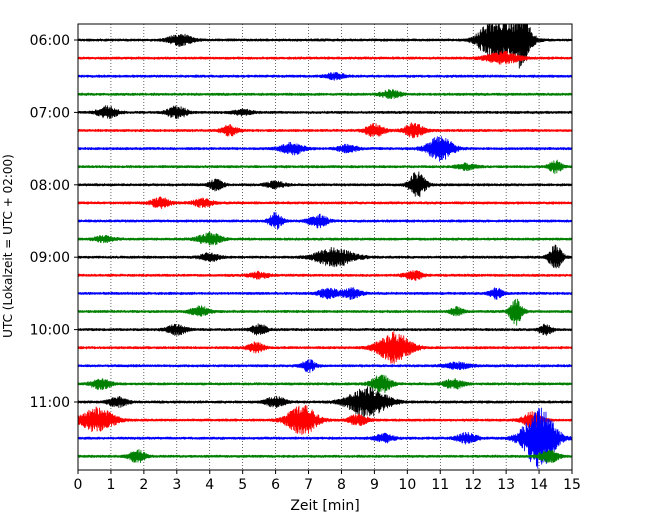  Describe the element at coordinates (54, 222) in the screenshot. I see `y-axis-ticks: 06:00 07:00 08:00 09:00 10:00 11:00` at that location.